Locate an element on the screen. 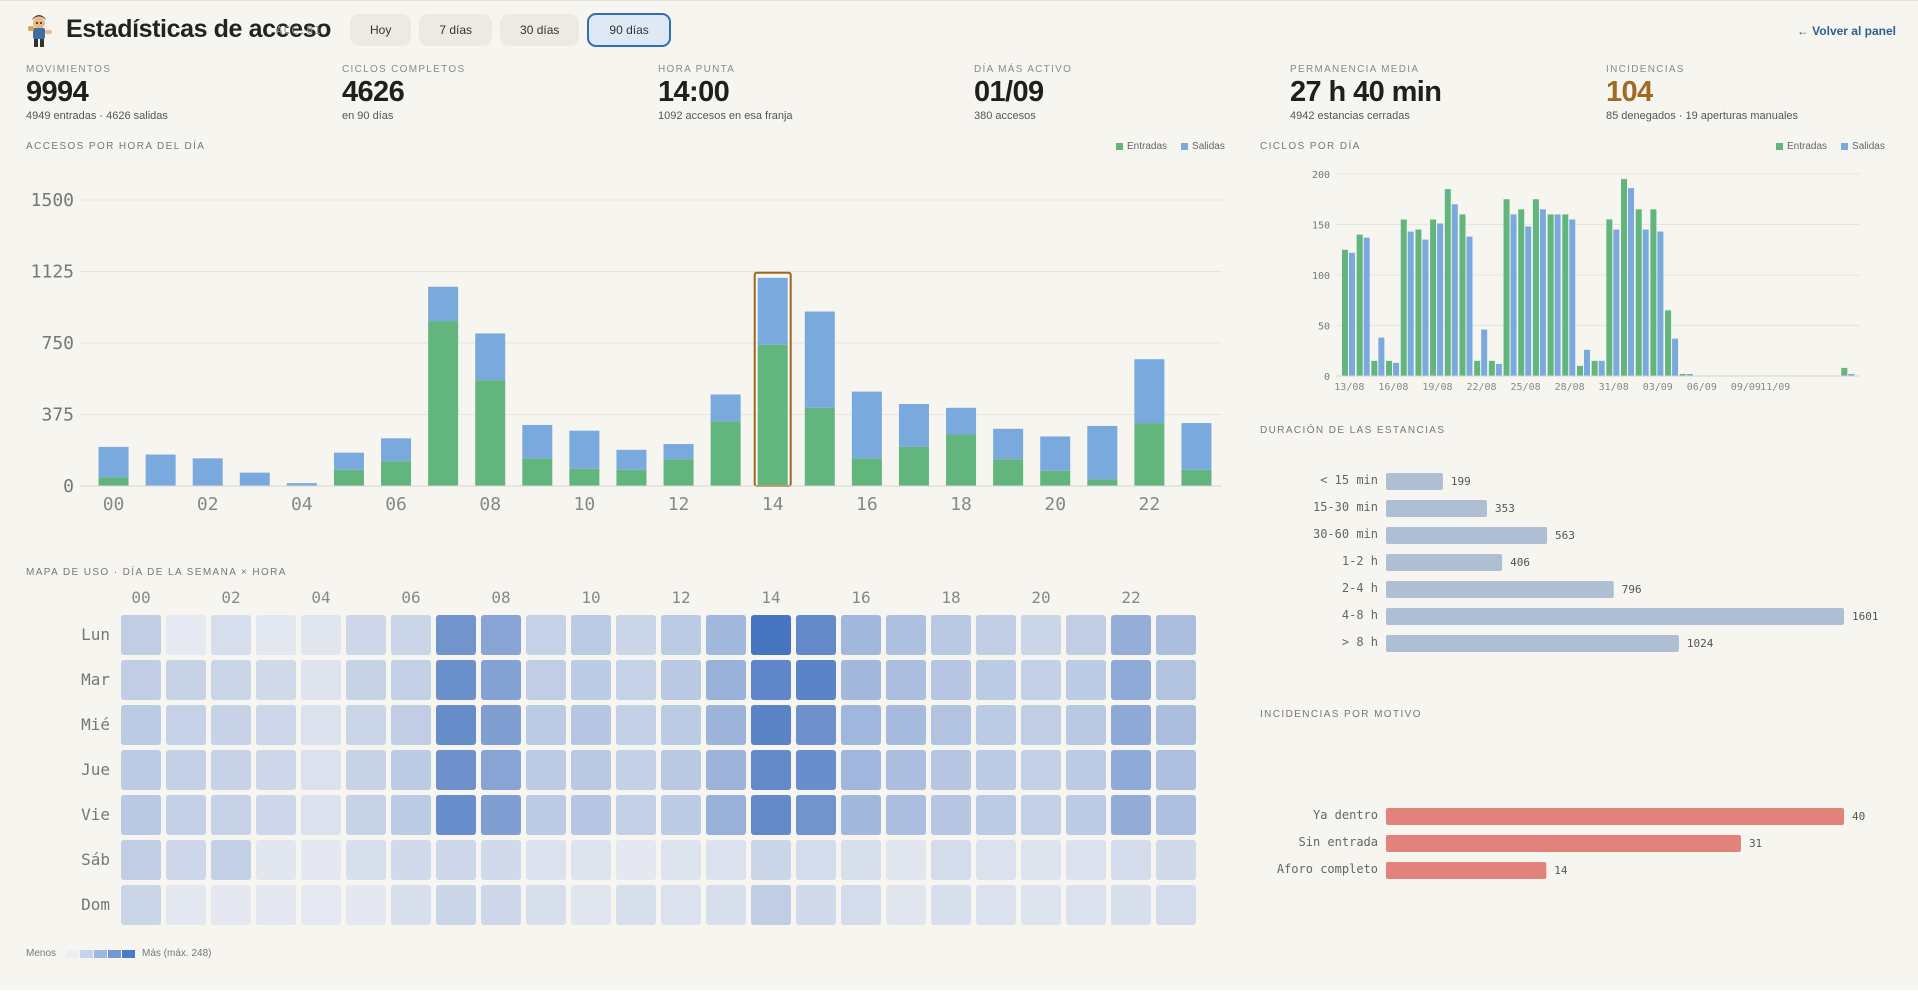  tab-90-dias: 90 días is located at coordinates (629, 30).